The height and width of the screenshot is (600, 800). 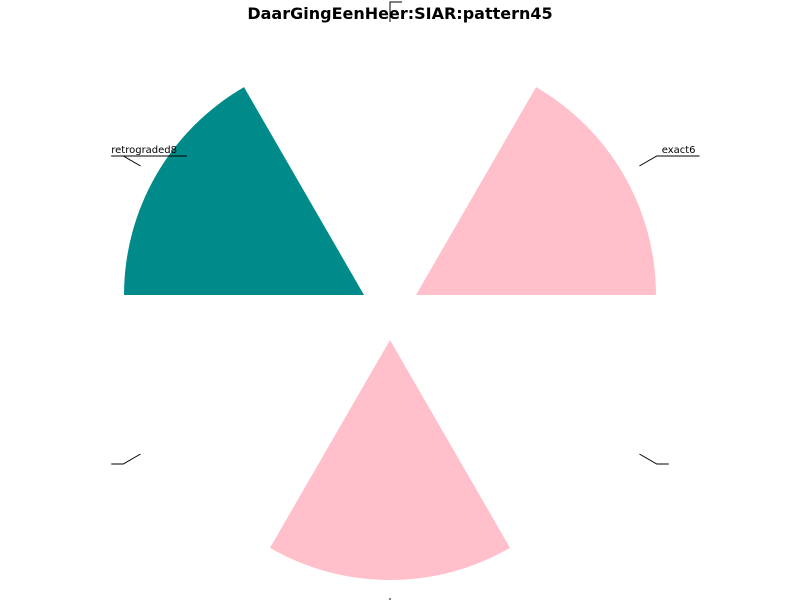 I want to click on pie-slice-retrograded8, so click(x=244, y=191).